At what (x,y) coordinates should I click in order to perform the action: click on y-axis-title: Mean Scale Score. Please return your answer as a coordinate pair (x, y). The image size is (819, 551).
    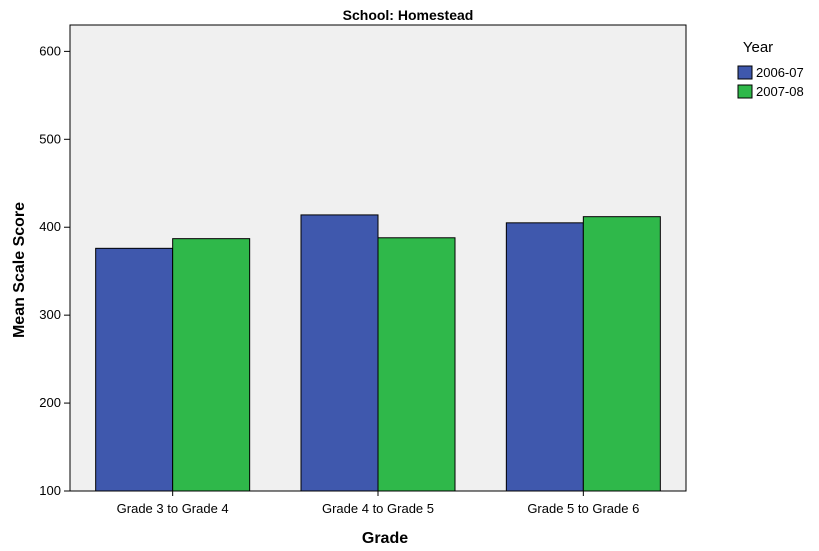
    Looking at the image, I should click on (19, 270).